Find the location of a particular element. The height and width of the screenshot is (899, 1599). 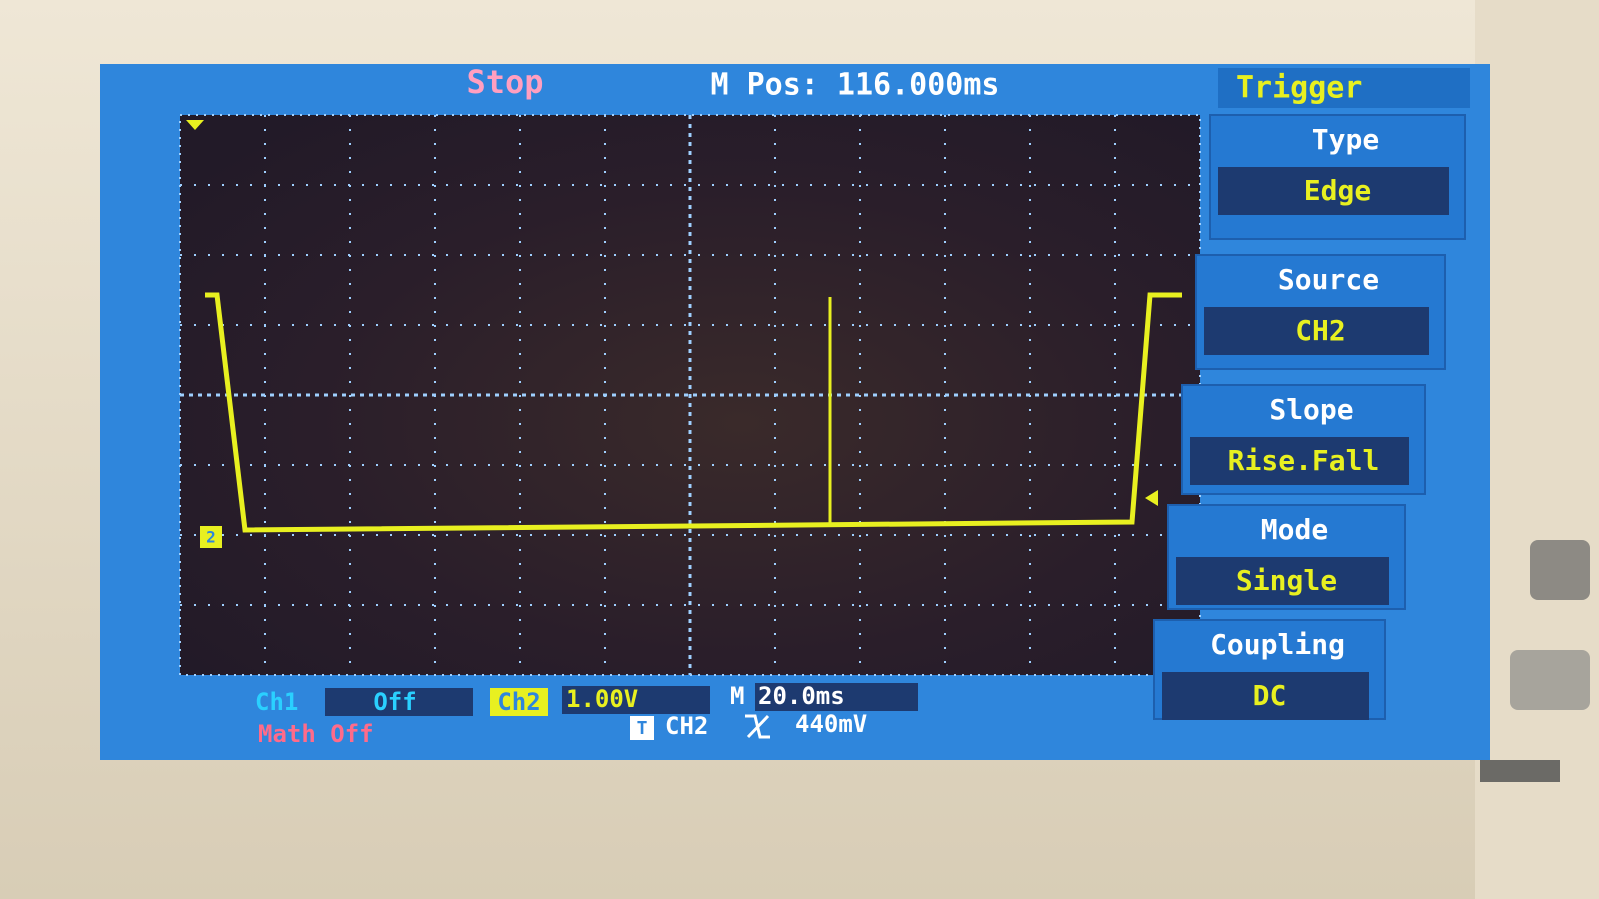

horizontal-position: M Pos: 116.000ms is located at coordinates (855, 85).